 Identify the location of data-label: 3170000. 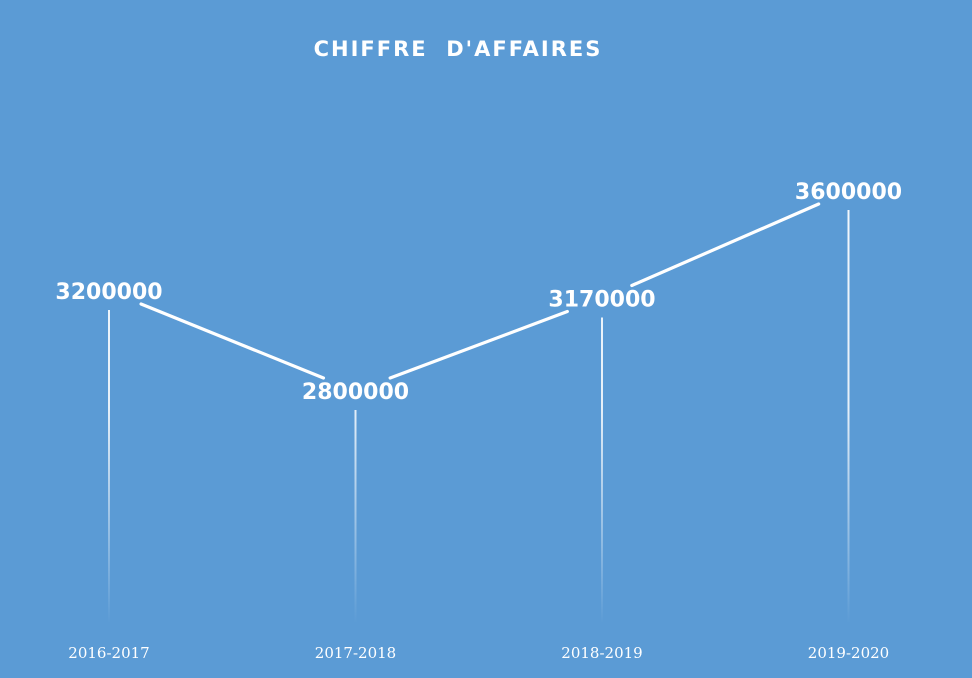
(601, 300).